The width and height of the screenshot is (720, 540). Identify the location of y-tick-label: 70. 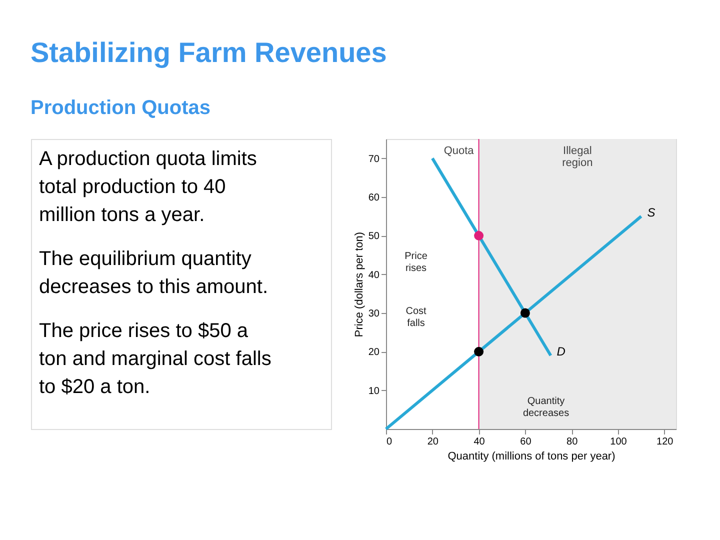
(374, 159).